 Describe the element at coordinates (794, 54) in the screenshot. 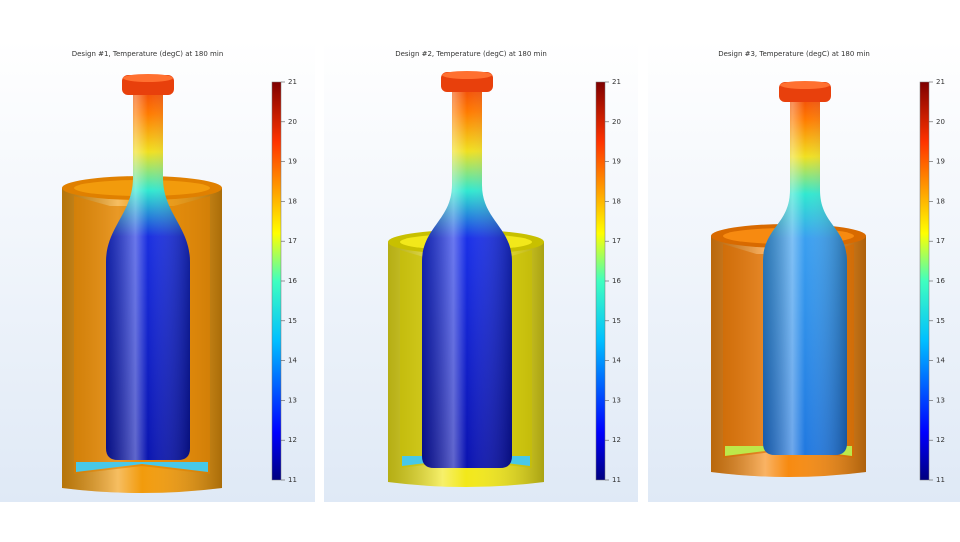

I see `panel-title: Design #3, Temperature (degC) at 180 min` at that location.